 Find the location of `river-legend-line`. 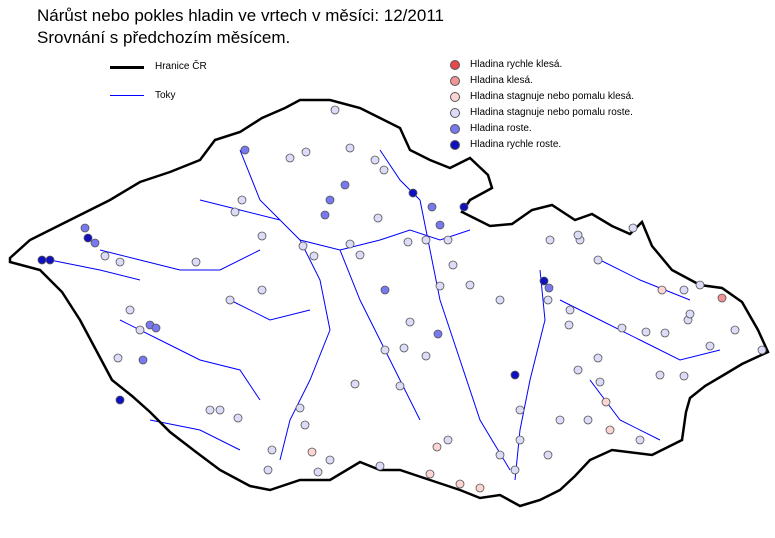

river-legend-line is located at coordinates (127, 95).